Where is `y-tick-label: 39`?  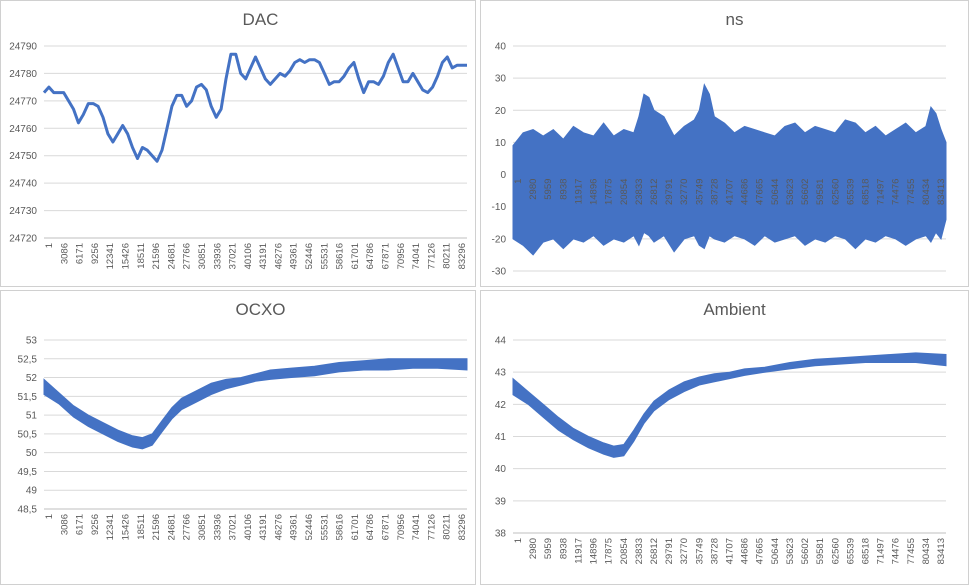 y-tick-label: 39 is located at coordinates (501, 501).